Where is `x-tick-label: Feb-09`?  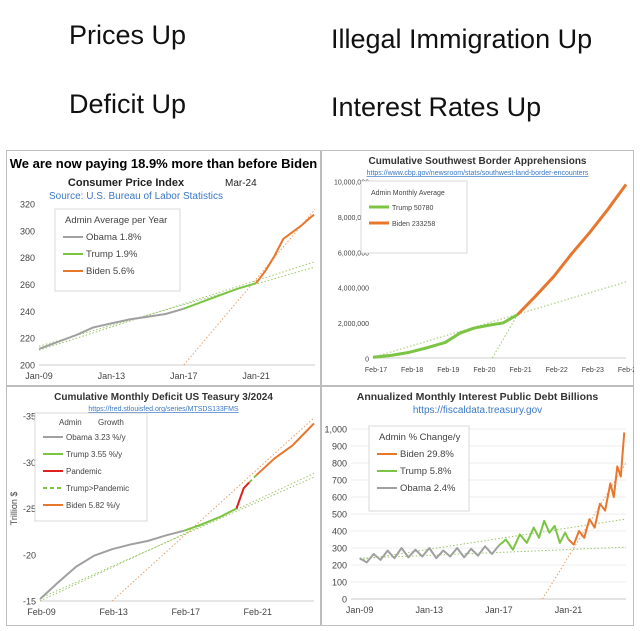
x-tick-label: Feb-09 is located at coordinates (41, 612).